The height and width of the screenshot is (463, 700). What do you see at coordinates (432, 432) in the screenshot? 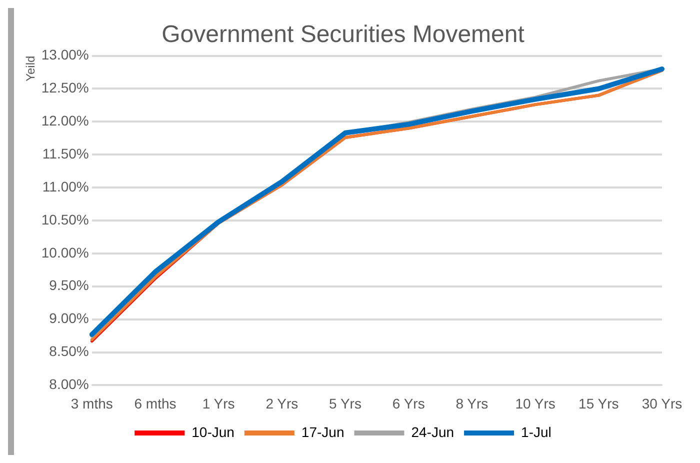
I see `legend-label: 24-Jun` at bounding box center [432, 432].